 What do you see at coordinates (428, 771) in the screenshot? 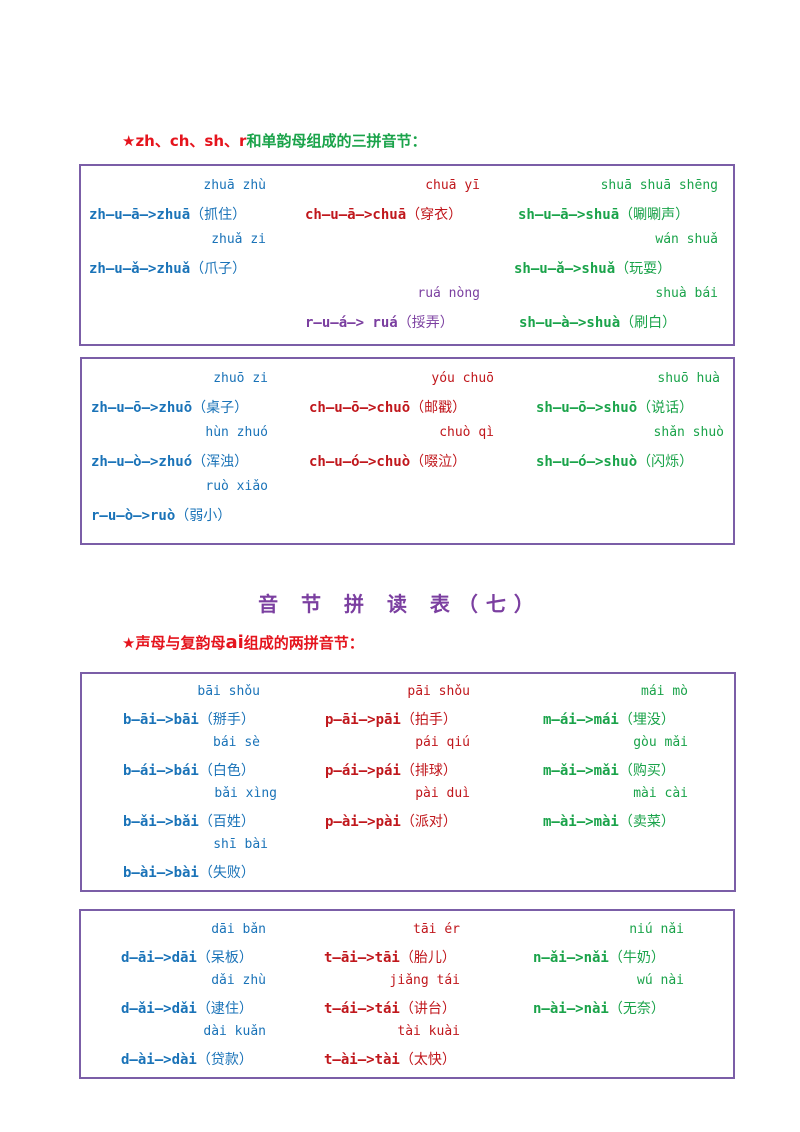
I see `example-word: （排球）` at bounding box center [428, 771].